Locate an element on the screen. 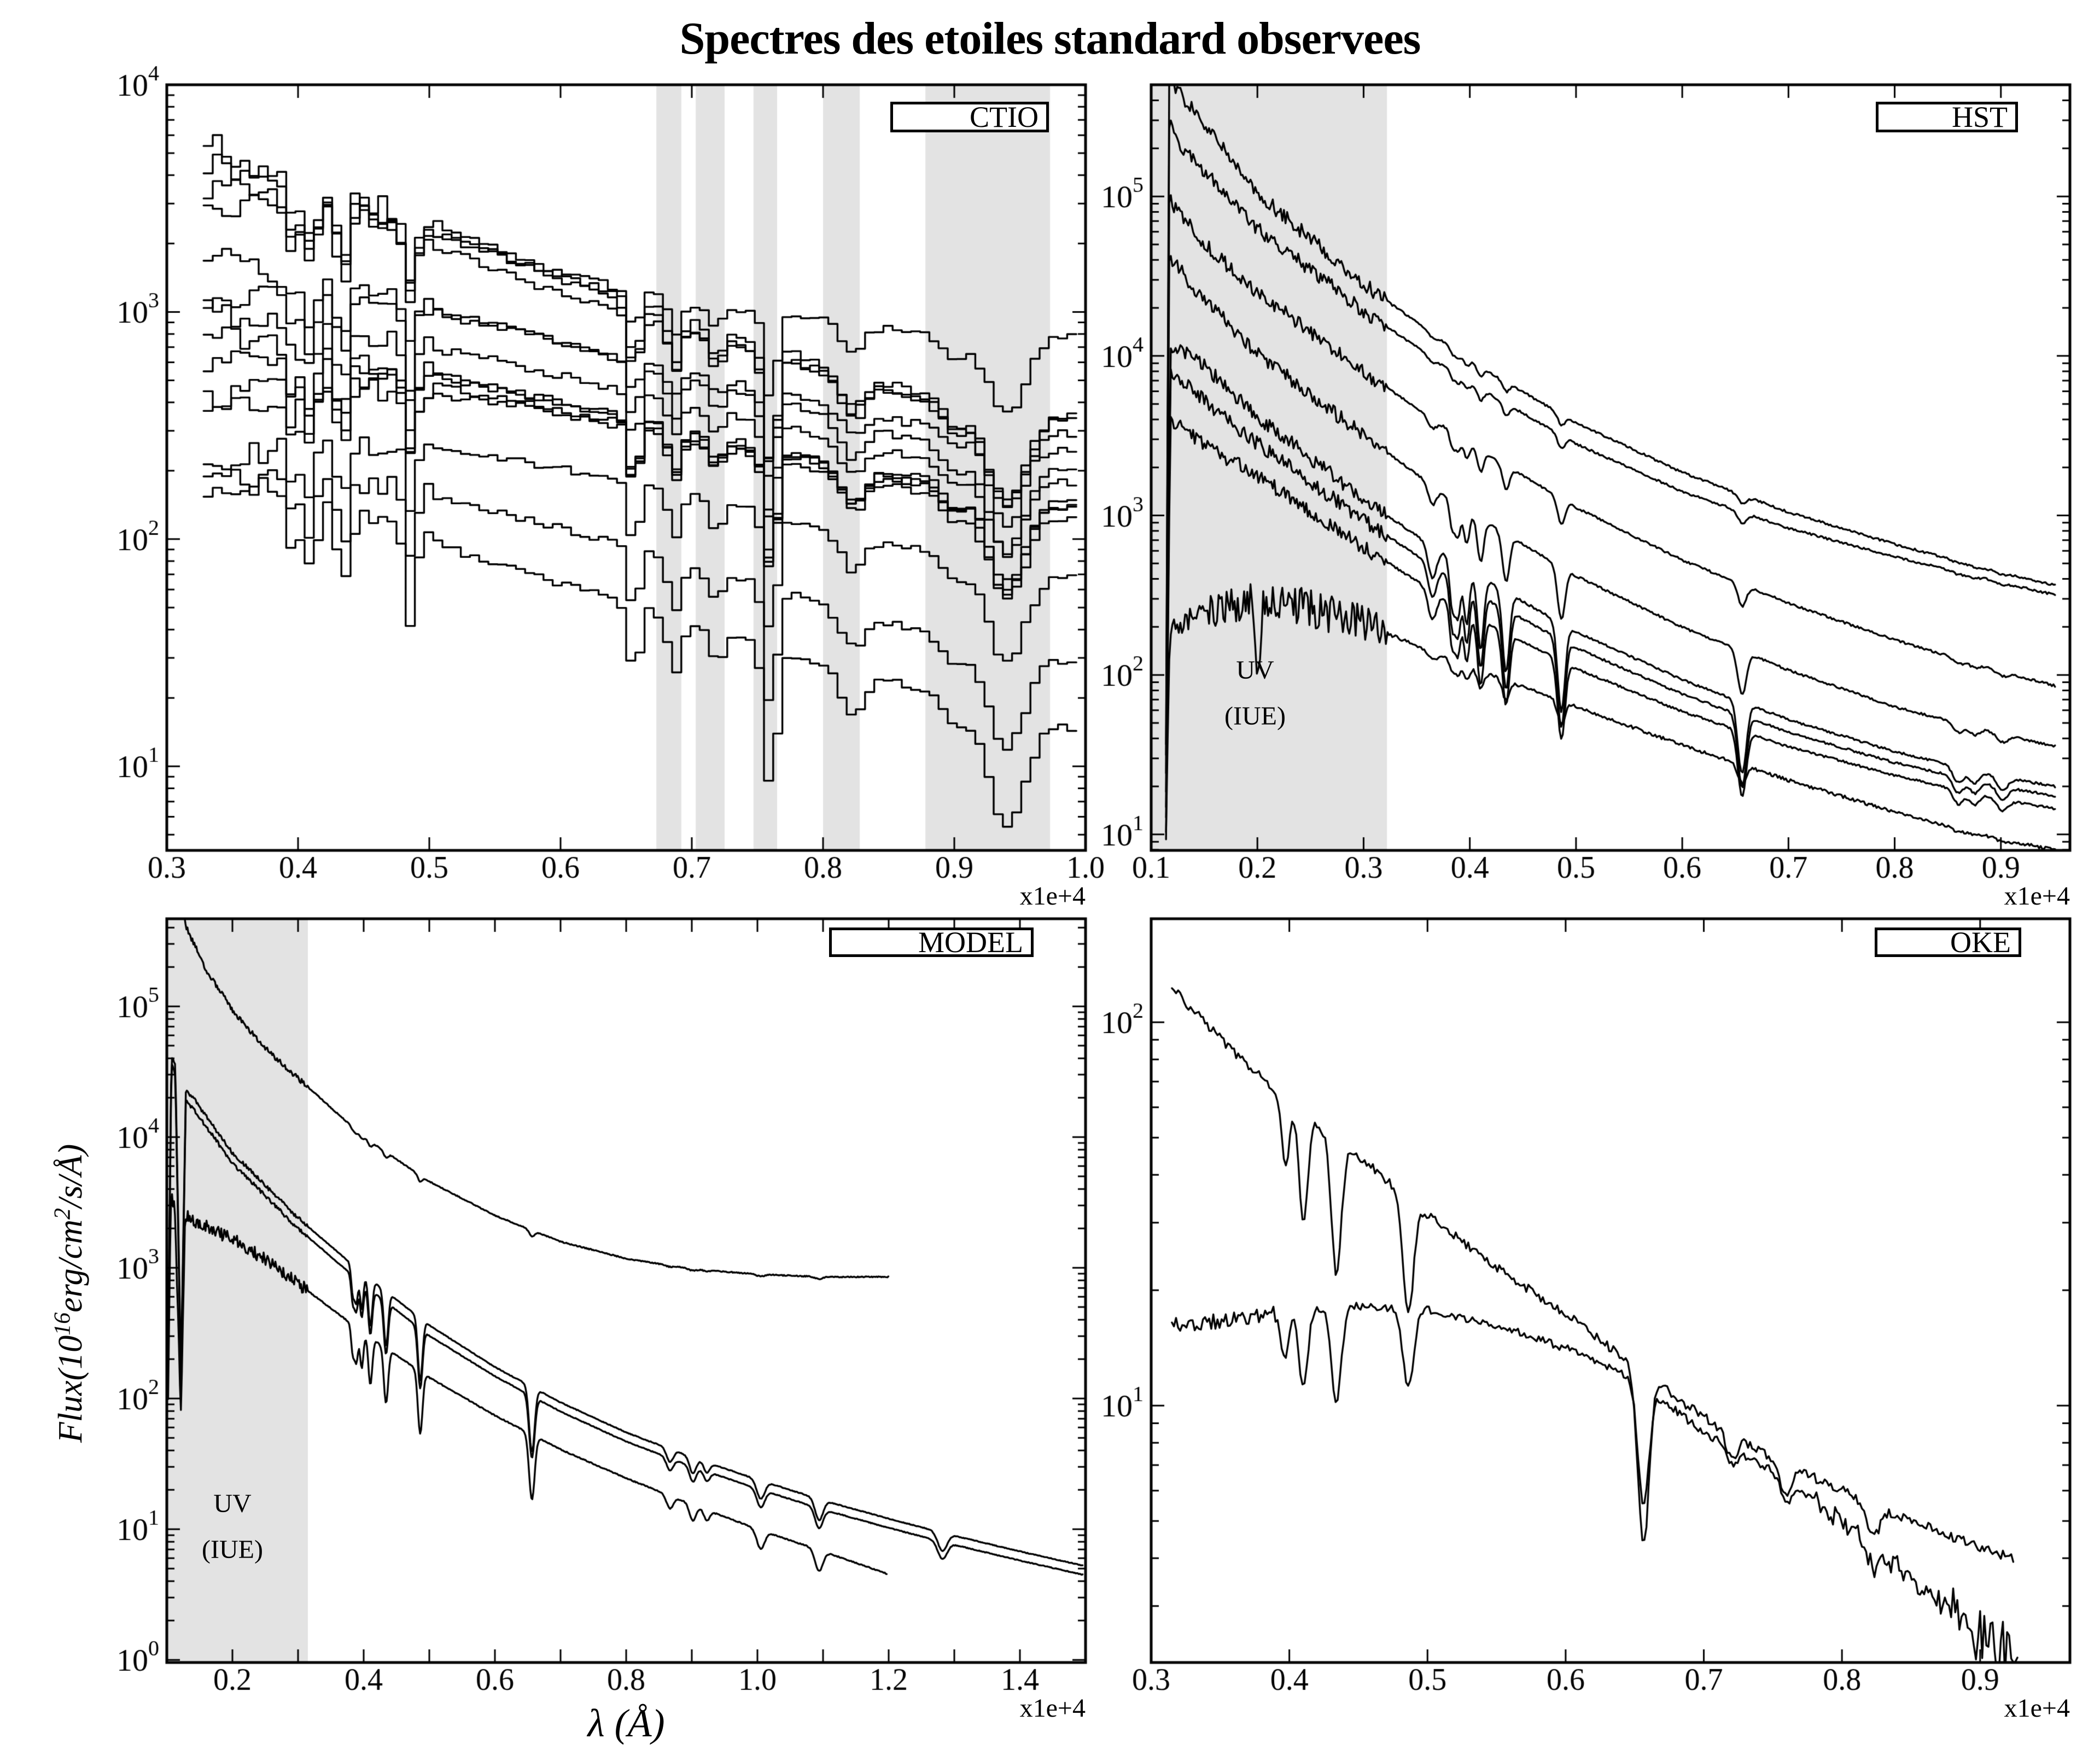  flux-label-part3: /s/Å) is located at coordinates (71, 1176).